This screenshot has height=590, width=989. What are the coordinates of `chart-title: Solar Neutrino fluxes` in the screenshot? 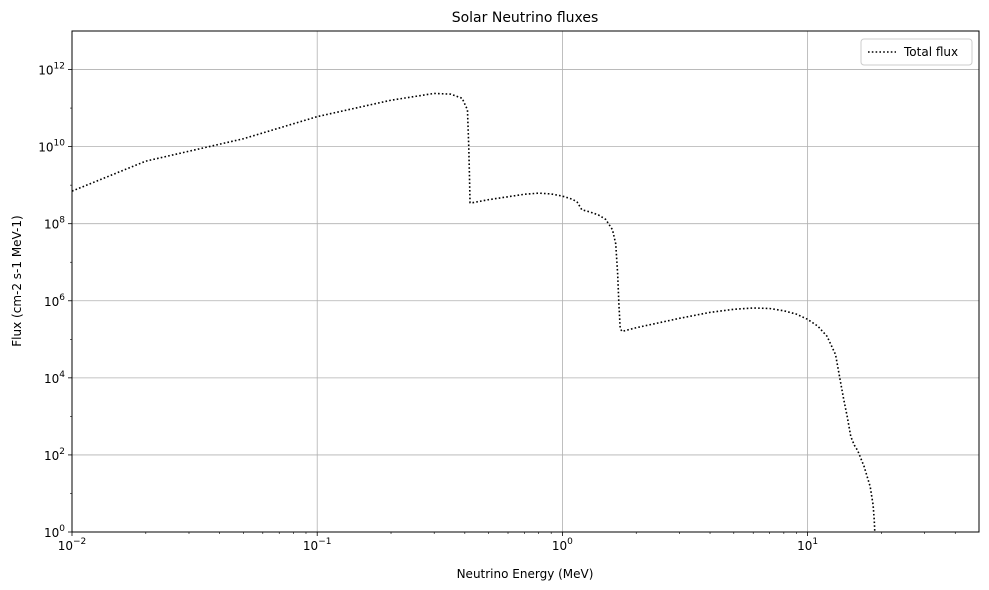 It's located at (525, 18).